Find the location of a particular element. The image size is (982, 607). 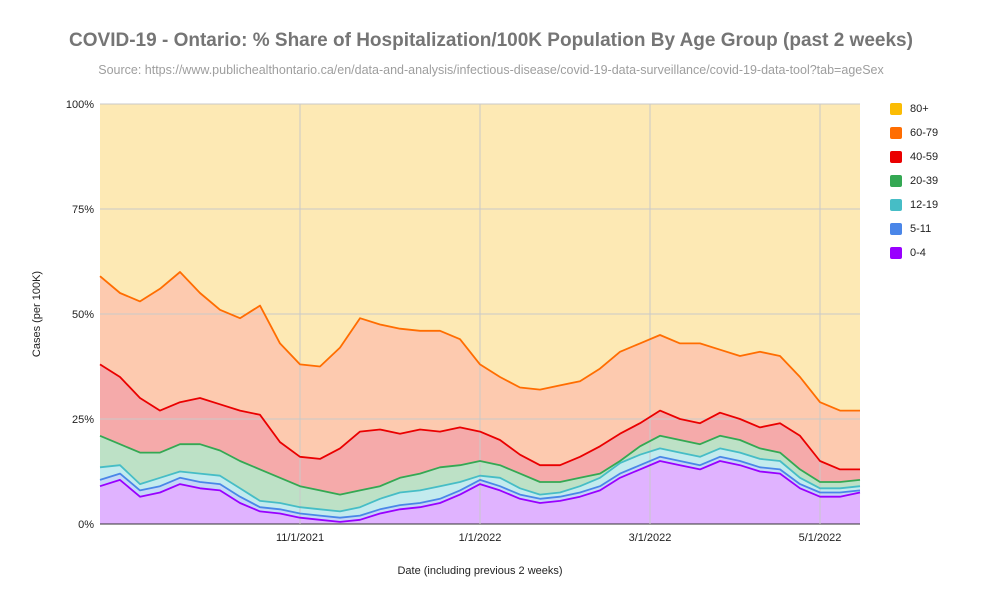

legend-item: 5-11 is located at coordinates (914, 229).